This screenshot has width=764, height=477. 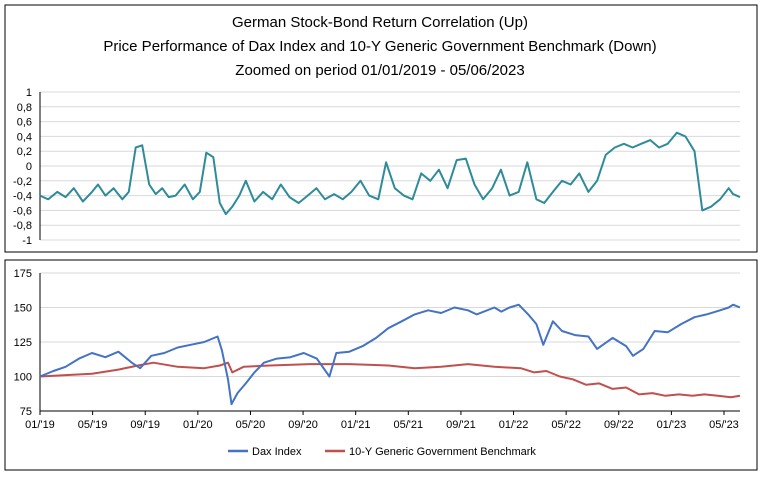 What do you see at coordinates (22, 226) in the screenshot?
I see `top-y-tick-label: -0,8` at bounding box center [22, 226].